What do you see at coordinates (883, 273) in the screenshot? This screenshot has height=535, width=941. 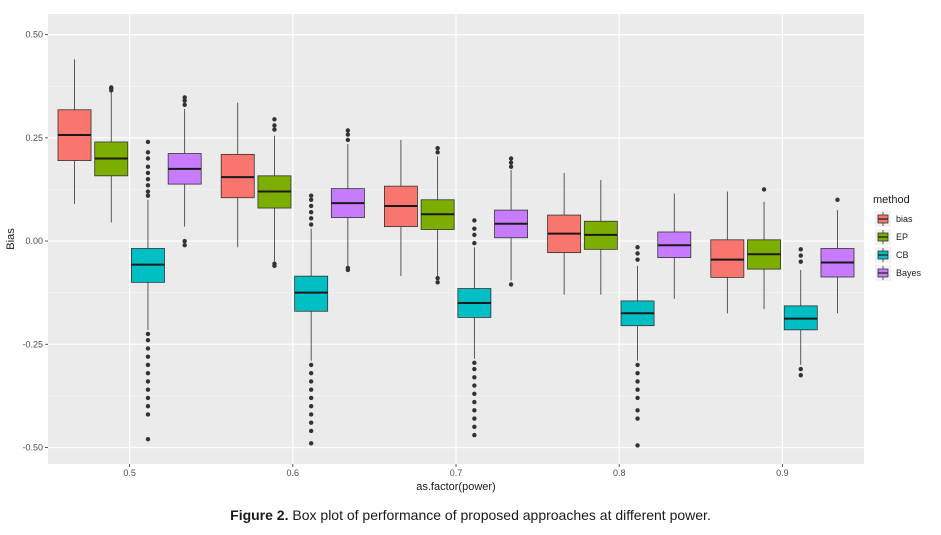 I see `legend-key-Bayes` at bounding box center [883, 273].